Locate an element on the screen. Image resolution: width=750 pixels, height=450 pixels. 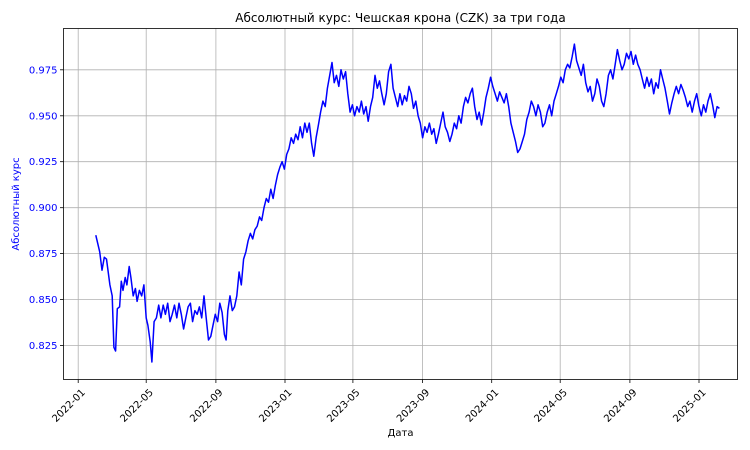
y-tick-label: 0.825 is located at coordinates (43, 346).